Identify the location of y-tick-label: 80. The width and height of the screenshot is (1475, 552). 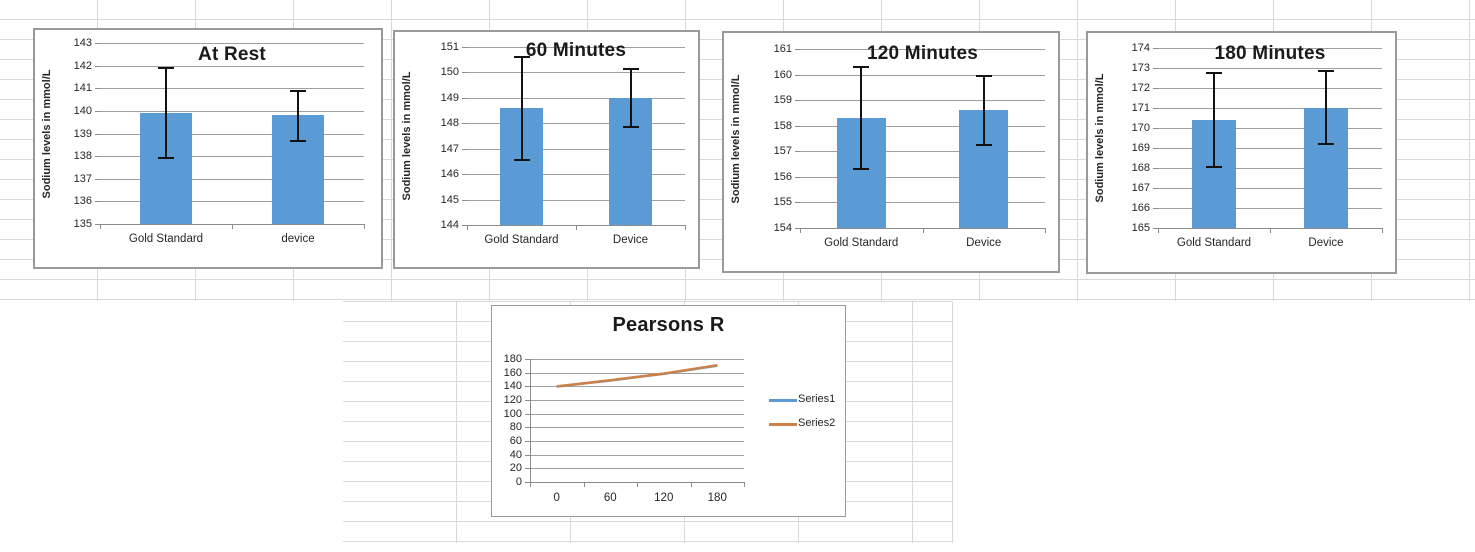
(515, 427).